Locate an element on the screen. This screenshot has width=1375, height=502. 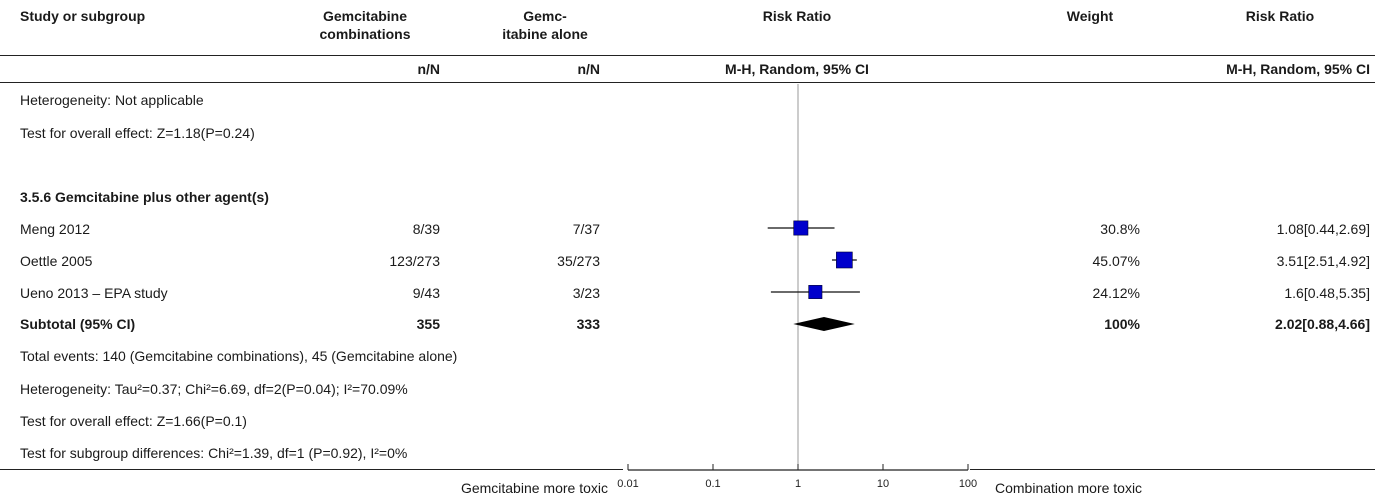
study-name: Meng 2012 is located at coordinates (55, 229).